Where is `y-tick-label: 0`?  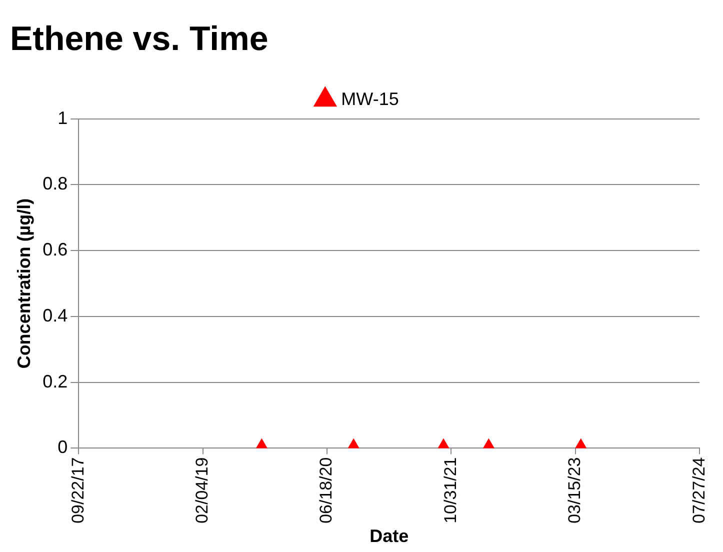 y-tick-label: 0 is located at coordinates (63, 447).